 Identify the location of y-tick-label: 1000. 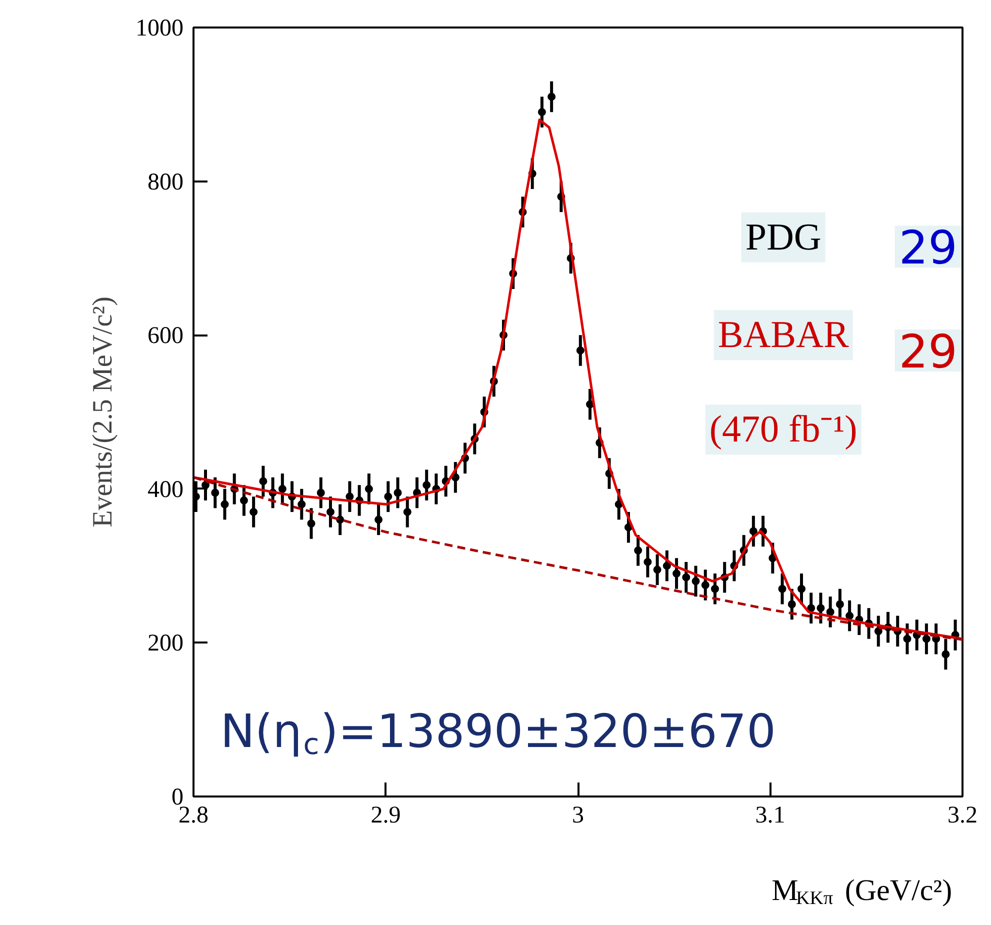
(160, 29).